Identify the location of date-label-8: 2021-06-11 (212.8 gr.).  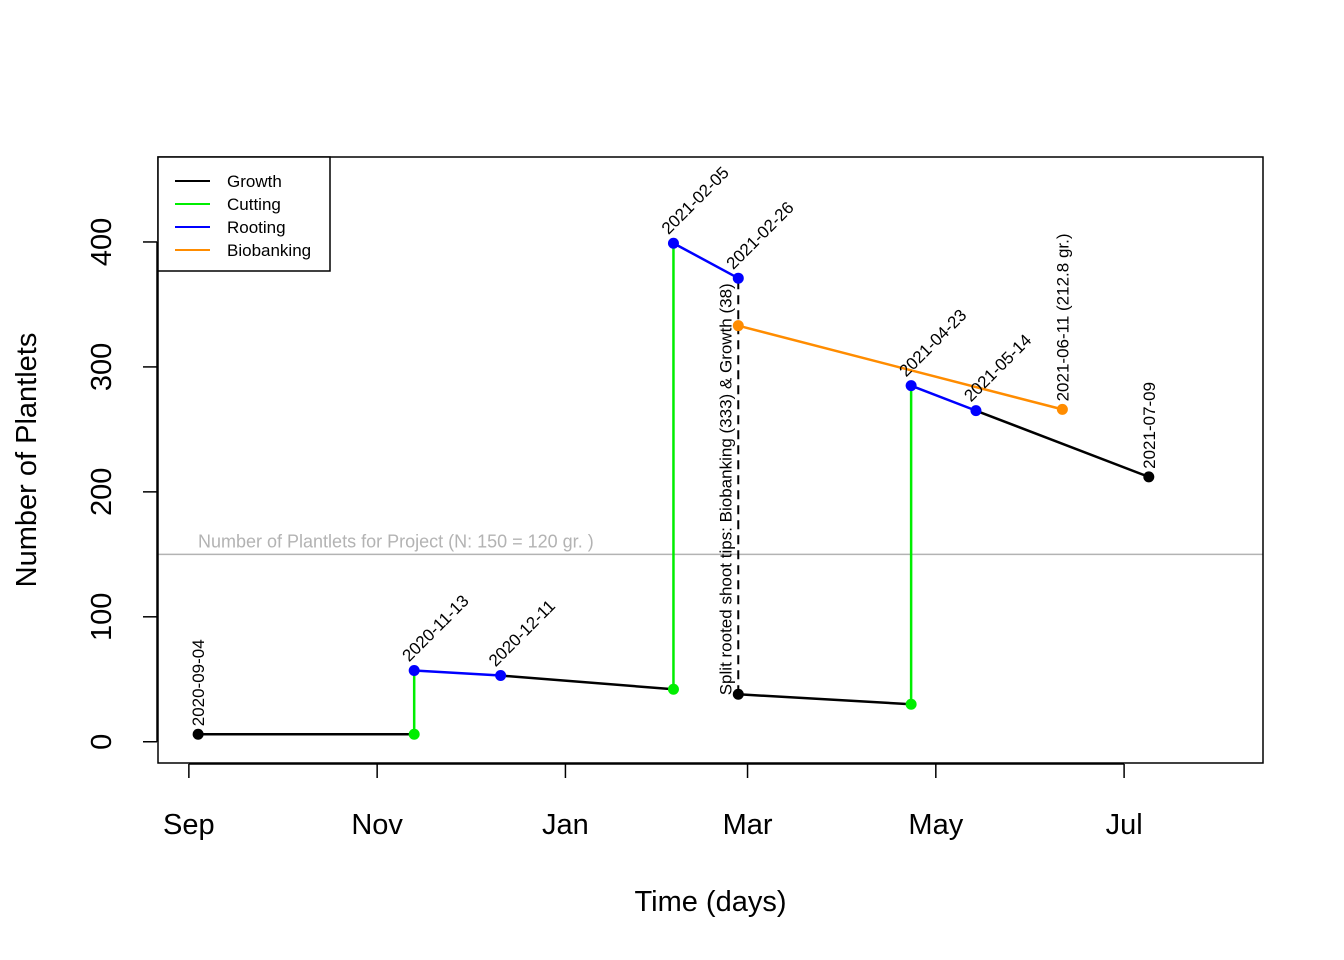
(1062, 317).